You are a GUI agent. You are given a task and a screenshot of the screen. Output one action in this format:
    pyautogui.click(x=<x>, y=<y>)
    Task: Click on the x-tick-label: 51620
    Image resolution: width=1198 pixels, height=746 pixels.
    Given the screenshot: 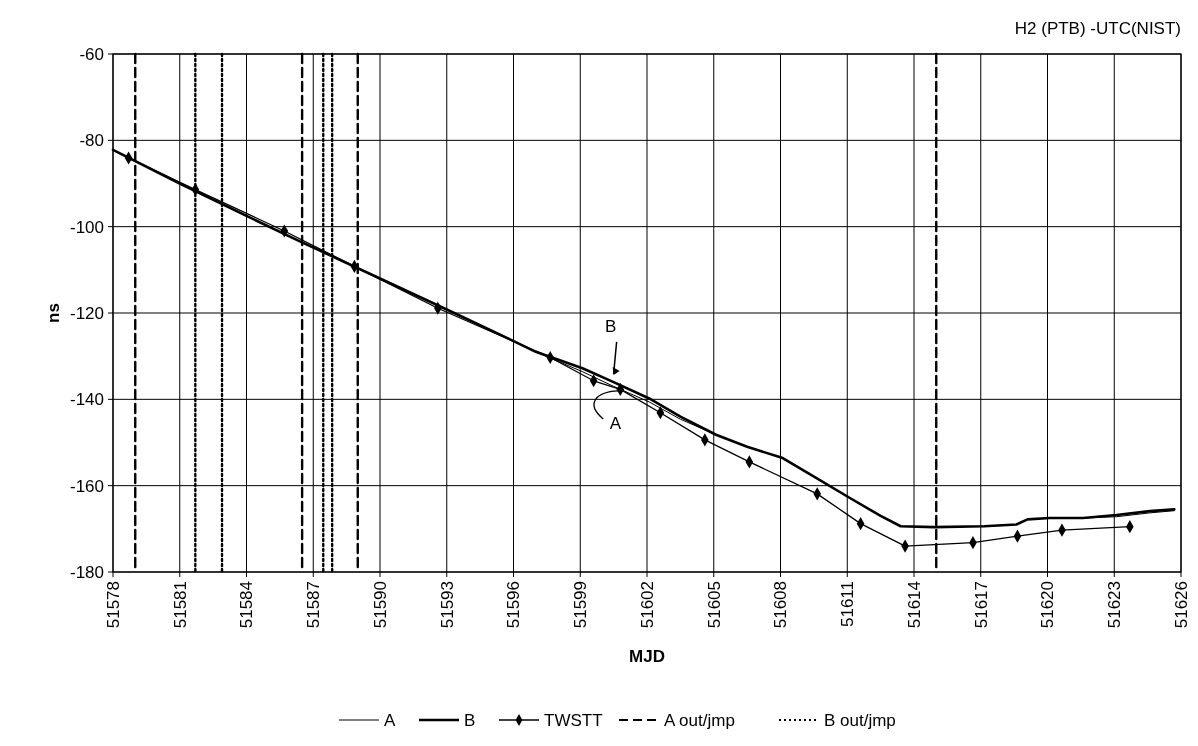 What is the action you would take?
    pyautogui.click(x=1048, y=605)
    